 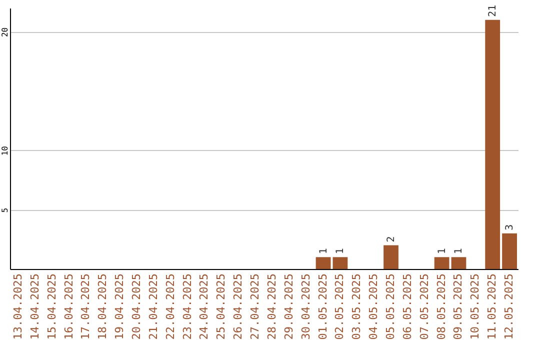 What do you see at coordinates (238, 307) in the screenshot?
I see `x-tick-label: 26.04.2025` at bounding box center [238, 307].